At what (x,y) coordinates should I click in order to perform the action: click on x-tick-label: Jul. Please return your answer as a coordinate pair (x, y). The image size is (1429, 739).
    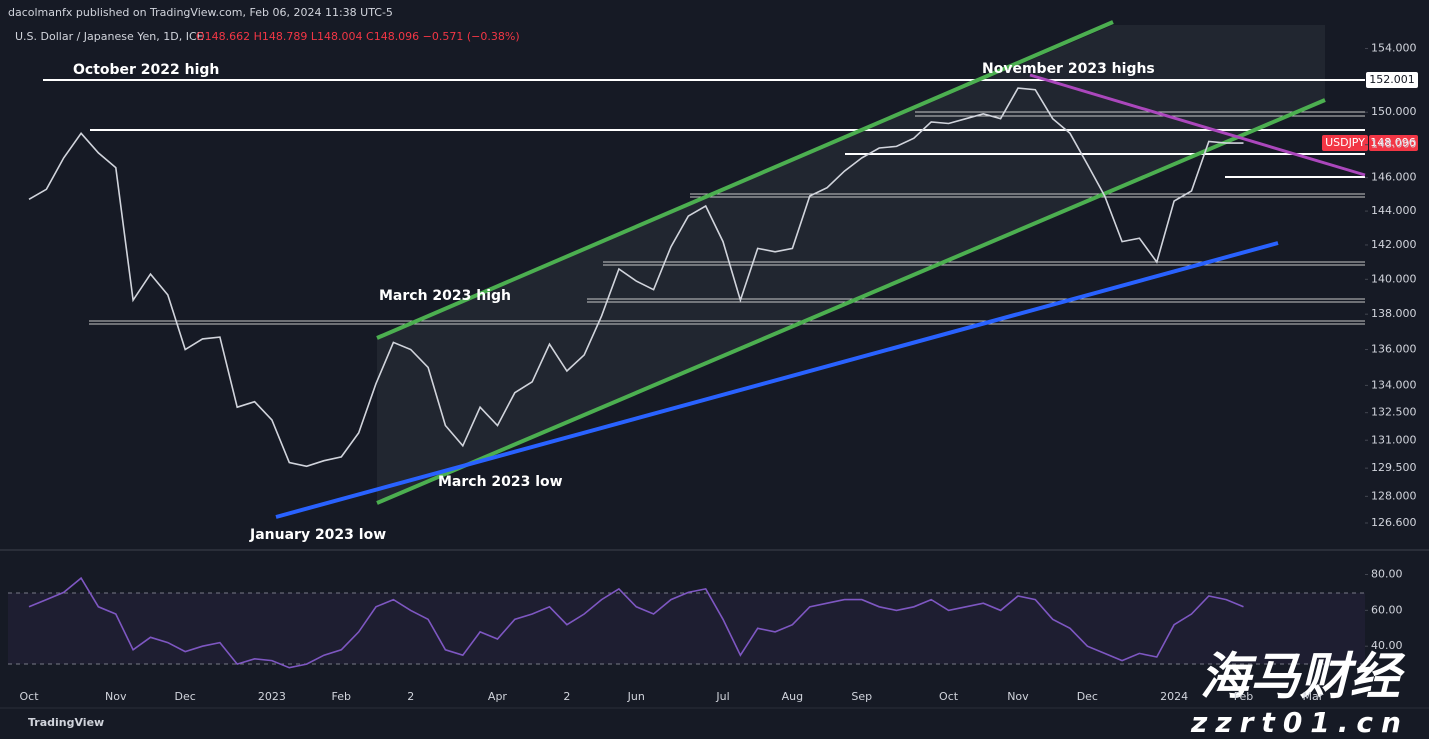
    Looking at the image, I should click on (722, 696).